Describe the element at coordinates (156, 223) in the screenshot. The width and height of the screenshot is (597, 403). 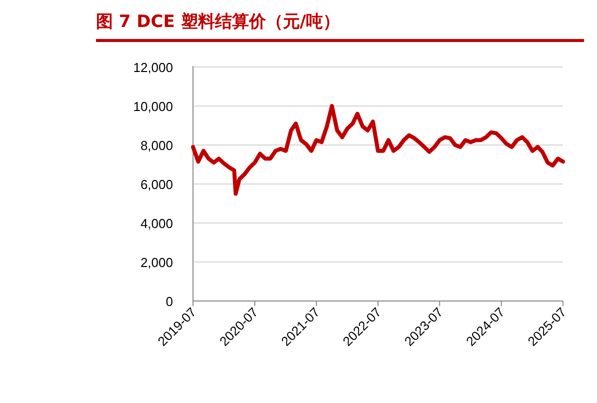
I see `y-tick-label: 4,000` at that location.